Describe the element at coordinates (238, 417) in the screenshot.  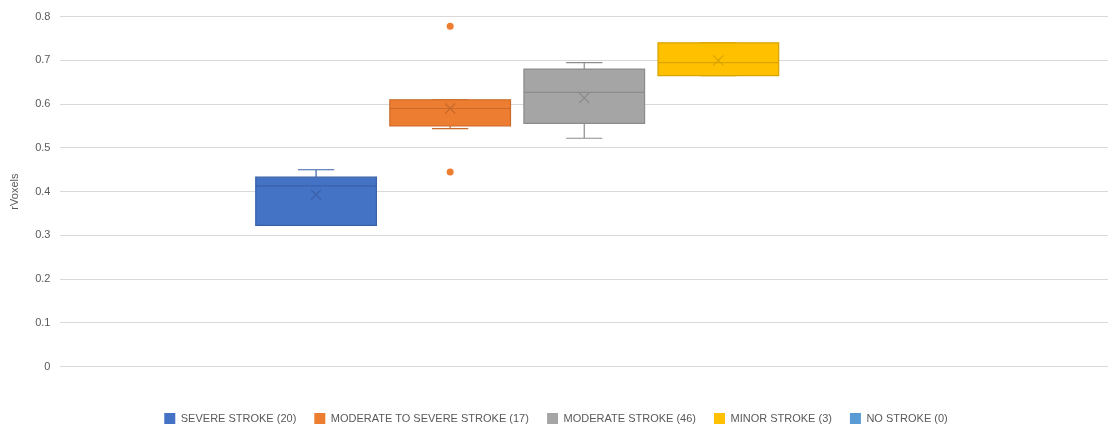
I see `legend-label: SEVERE STROKE (20)` at that location.